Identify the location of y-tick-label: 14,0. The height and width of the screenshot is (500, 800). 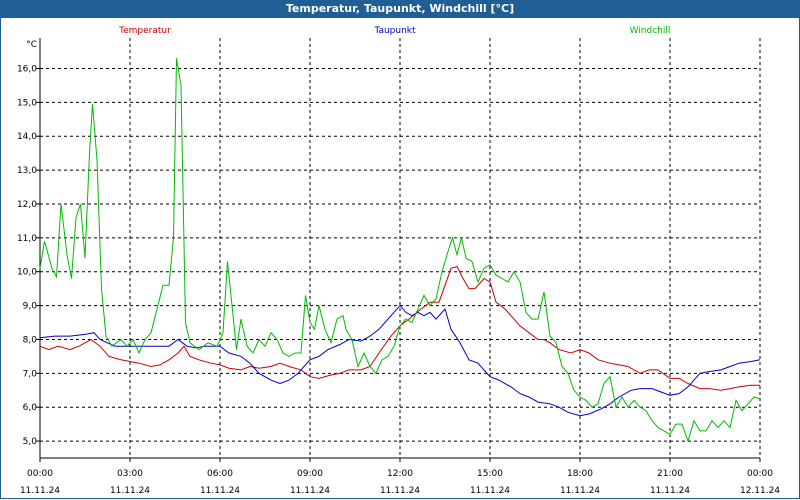
(27, 137).